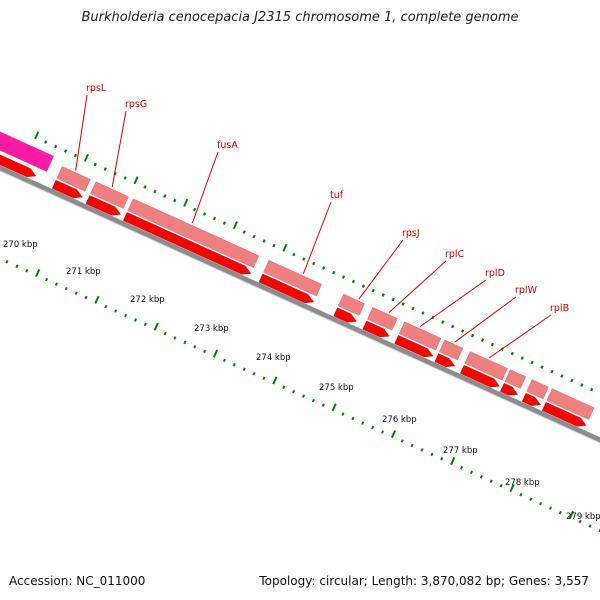 Image resolution: width=600 pixels, height=600 pixels. Describe the element at coordinates (460, 451) in the screenshot. I see `scale-label: 277 kbp` at that location.